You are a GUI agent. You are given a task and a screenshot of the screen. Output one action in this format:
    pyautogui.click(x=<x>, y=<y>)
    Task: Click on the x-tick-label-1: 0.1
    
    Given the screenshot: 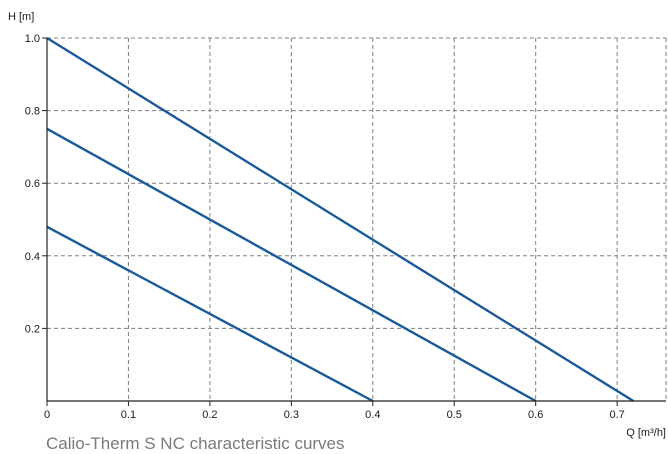 What is the action you would take?
    pyautogui.click(x=128, y=415)
    